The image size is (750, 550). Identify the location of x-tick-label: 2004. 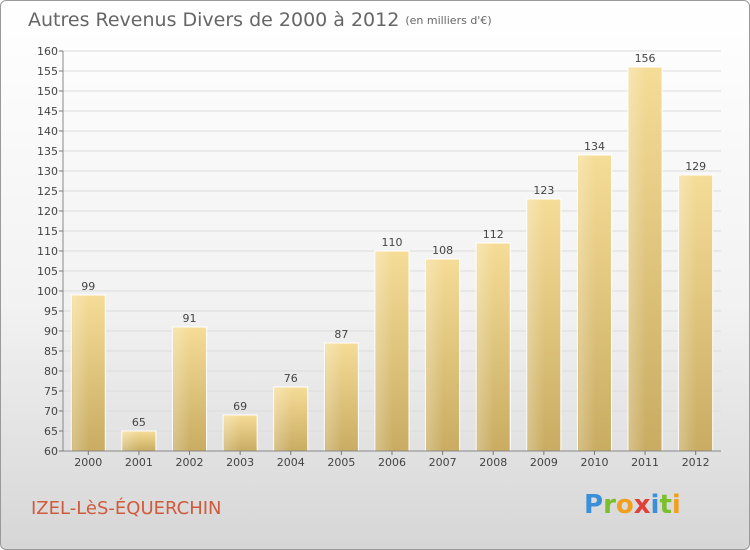
(291, 462).